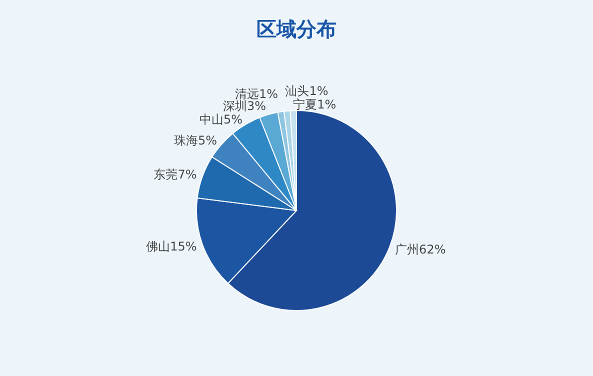 The image size is (593, 376). Describe the element at coordinates (175, 175) in the screenshot. I see `slice-label: 东莞7%` at that location.